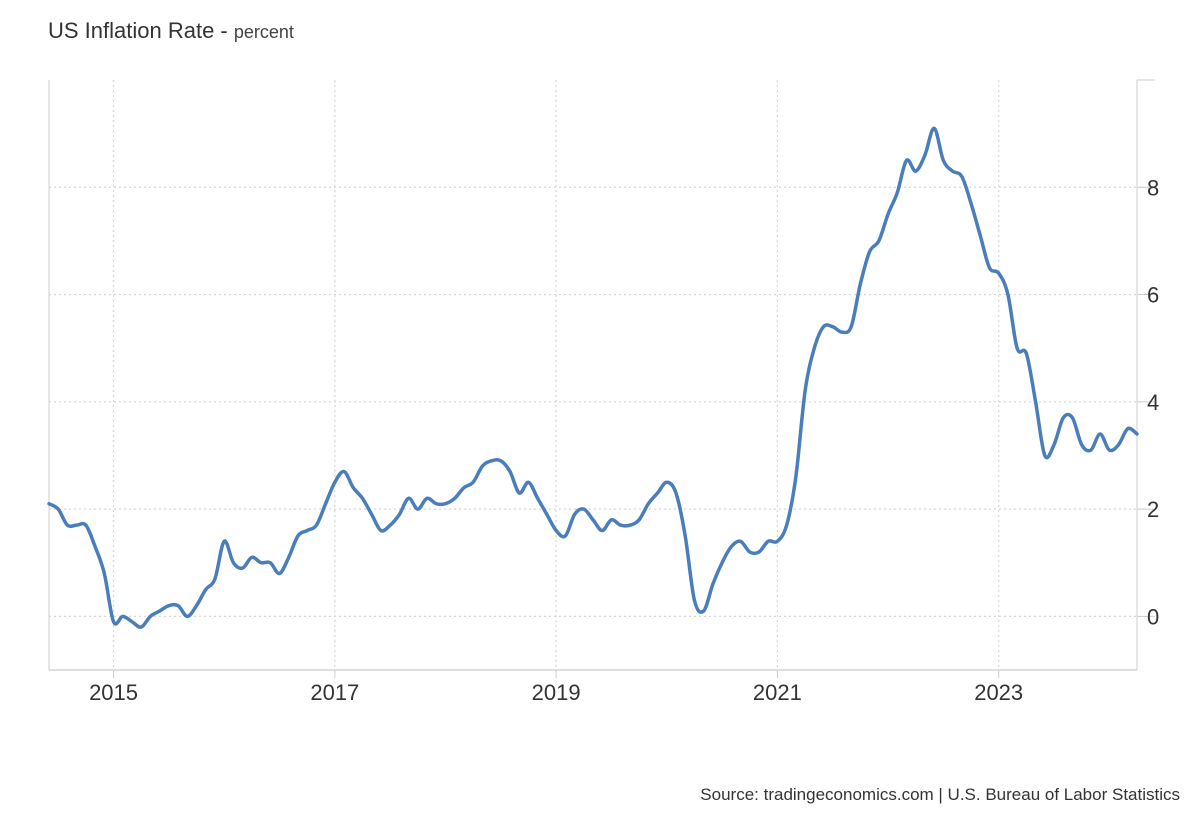  I want to click on y-tick-label: 8, so click(1153, 187).